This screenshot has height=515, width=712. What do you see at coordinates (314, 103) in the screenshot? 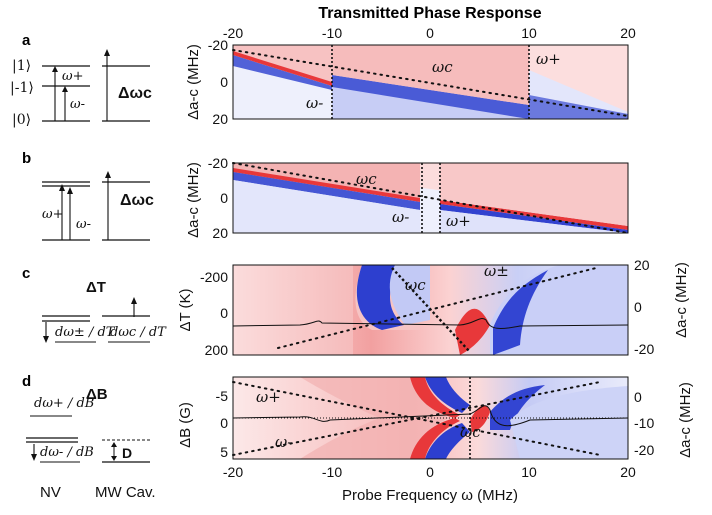
I see `omega-minus-a: ω-` at bounding box center [314, 103].